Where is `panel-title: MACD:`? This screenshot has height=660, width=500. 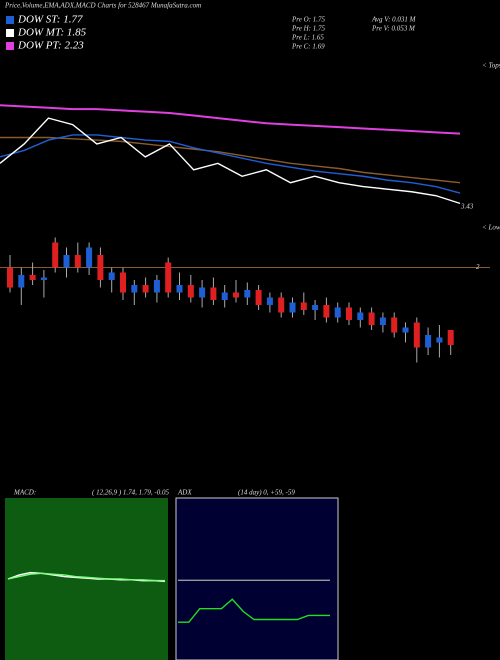
panel-title: MACD: is located at coordinates (24, 493).